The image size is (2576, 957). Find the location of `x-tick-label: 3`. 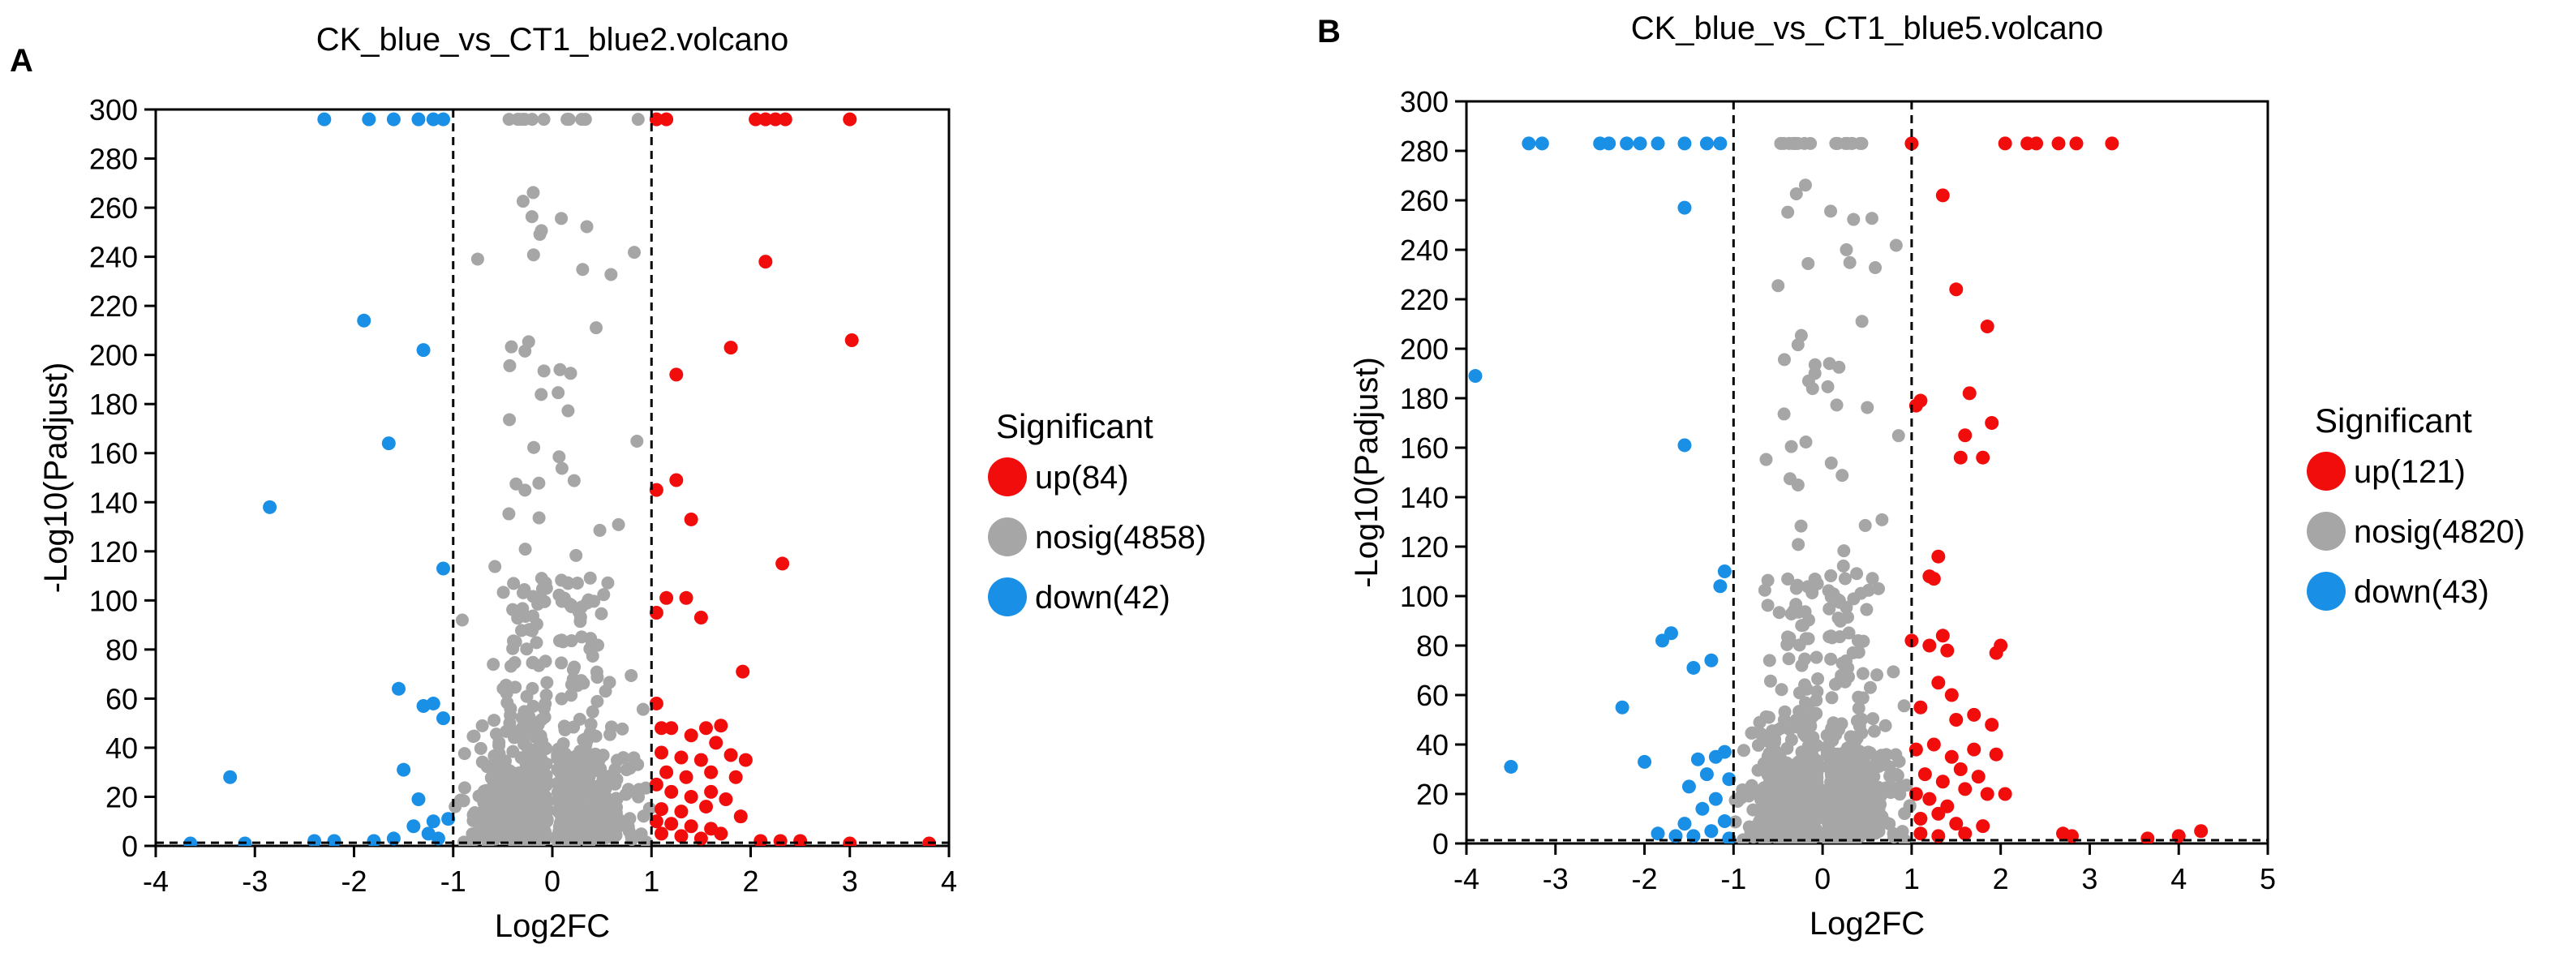

x-tick-label: 3 is located at coordinates (850, 881).